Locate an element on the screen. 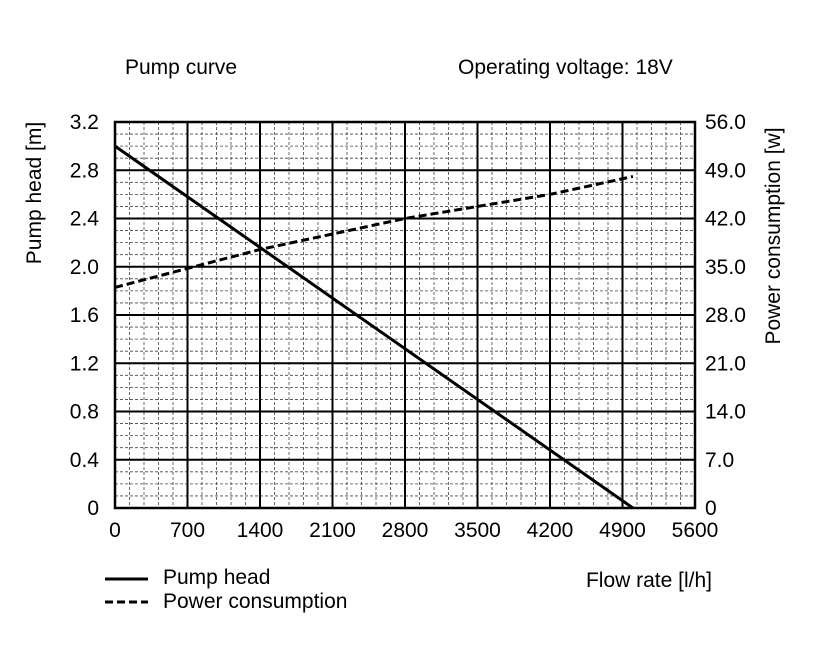  legend-label-pump-head: Pump head is located at coordinates (217, 577).